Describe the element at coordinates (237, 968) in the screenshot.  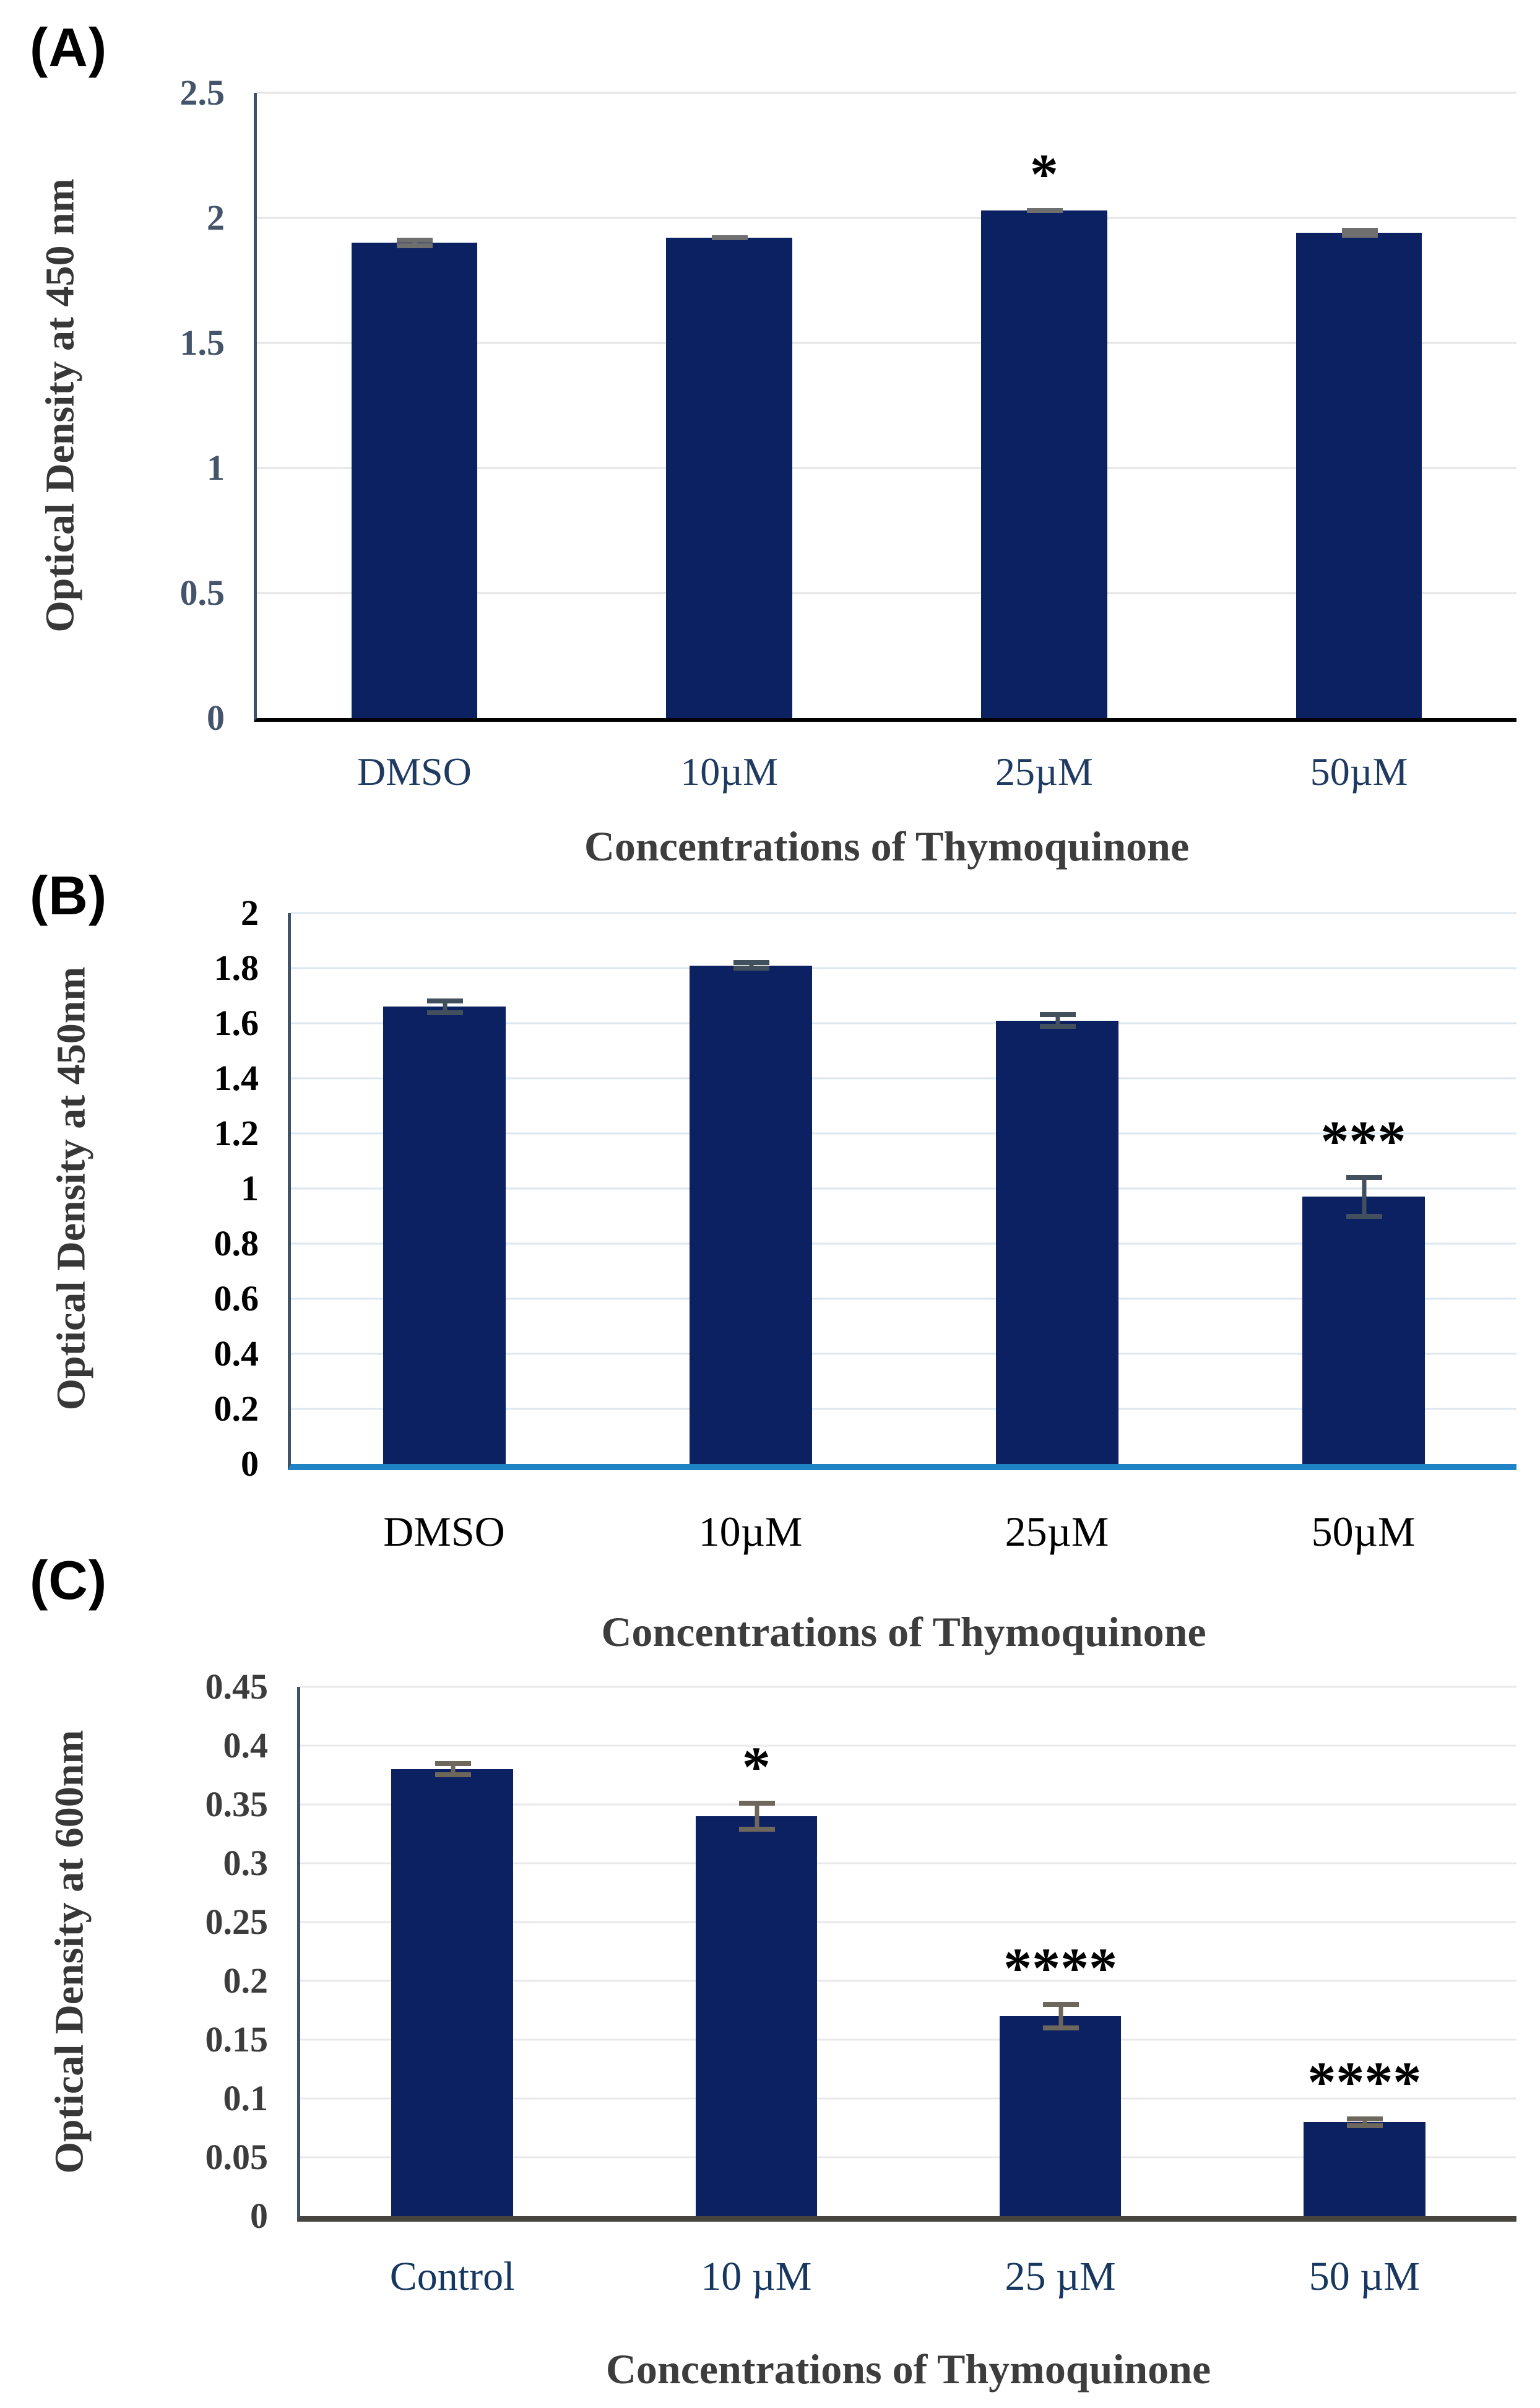
I see `y-axis-tick-label: 1.8` at that location.